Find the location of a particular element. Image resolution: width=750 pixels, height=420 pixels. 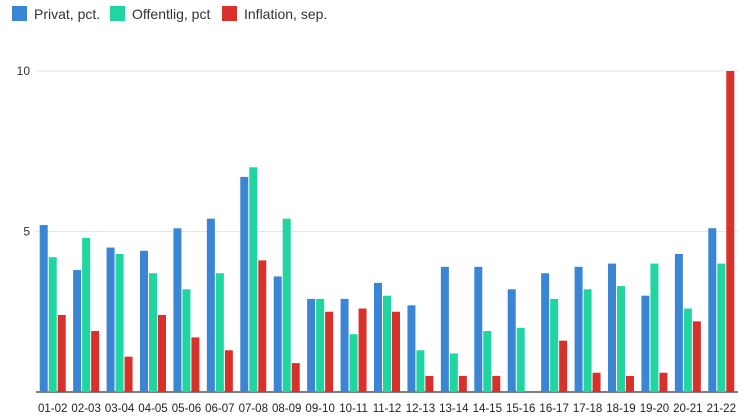

legend-item: Inflation, sep. is located at coordinates (274, 14).